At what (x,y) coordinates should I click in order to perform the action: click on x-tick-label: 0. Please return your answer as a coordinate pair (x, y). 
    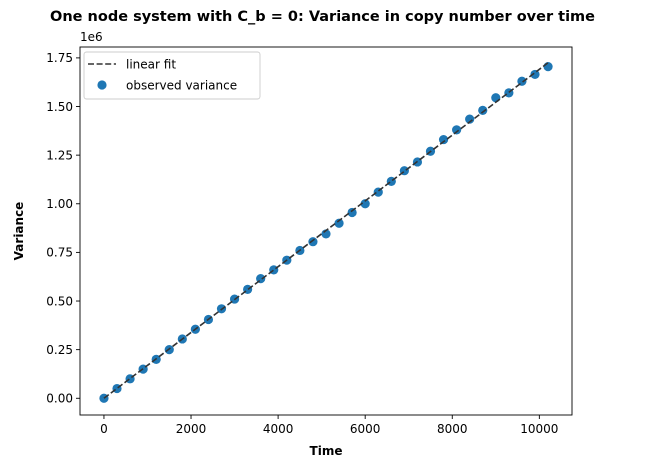
    Looking at the image, I should click on (104, 429).